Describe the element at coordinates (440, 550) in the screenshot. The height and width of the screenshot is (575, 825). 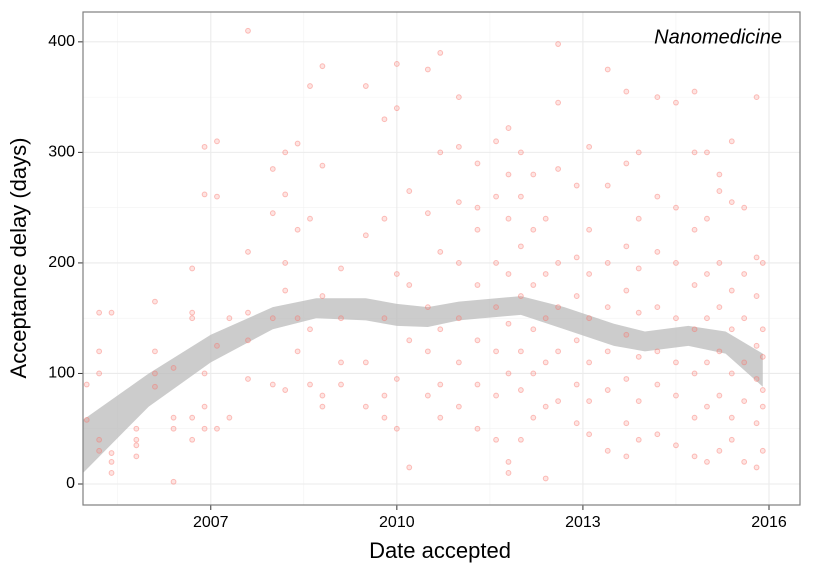
I see `x-axis-title: Date accepted` at that location.